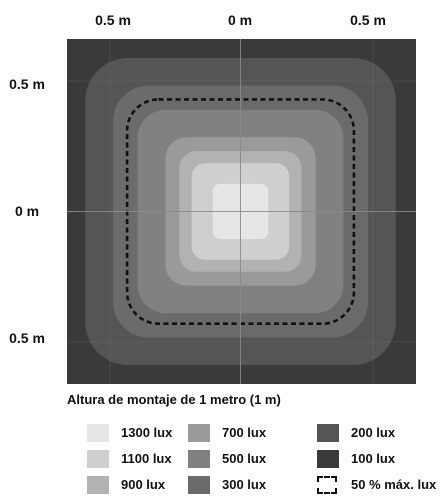 This screenshot has height=498, width=447. Describe the element at coordinates (394, 484) in the screenshot. I see `legend-label: 50 % máx. lux` at that location.